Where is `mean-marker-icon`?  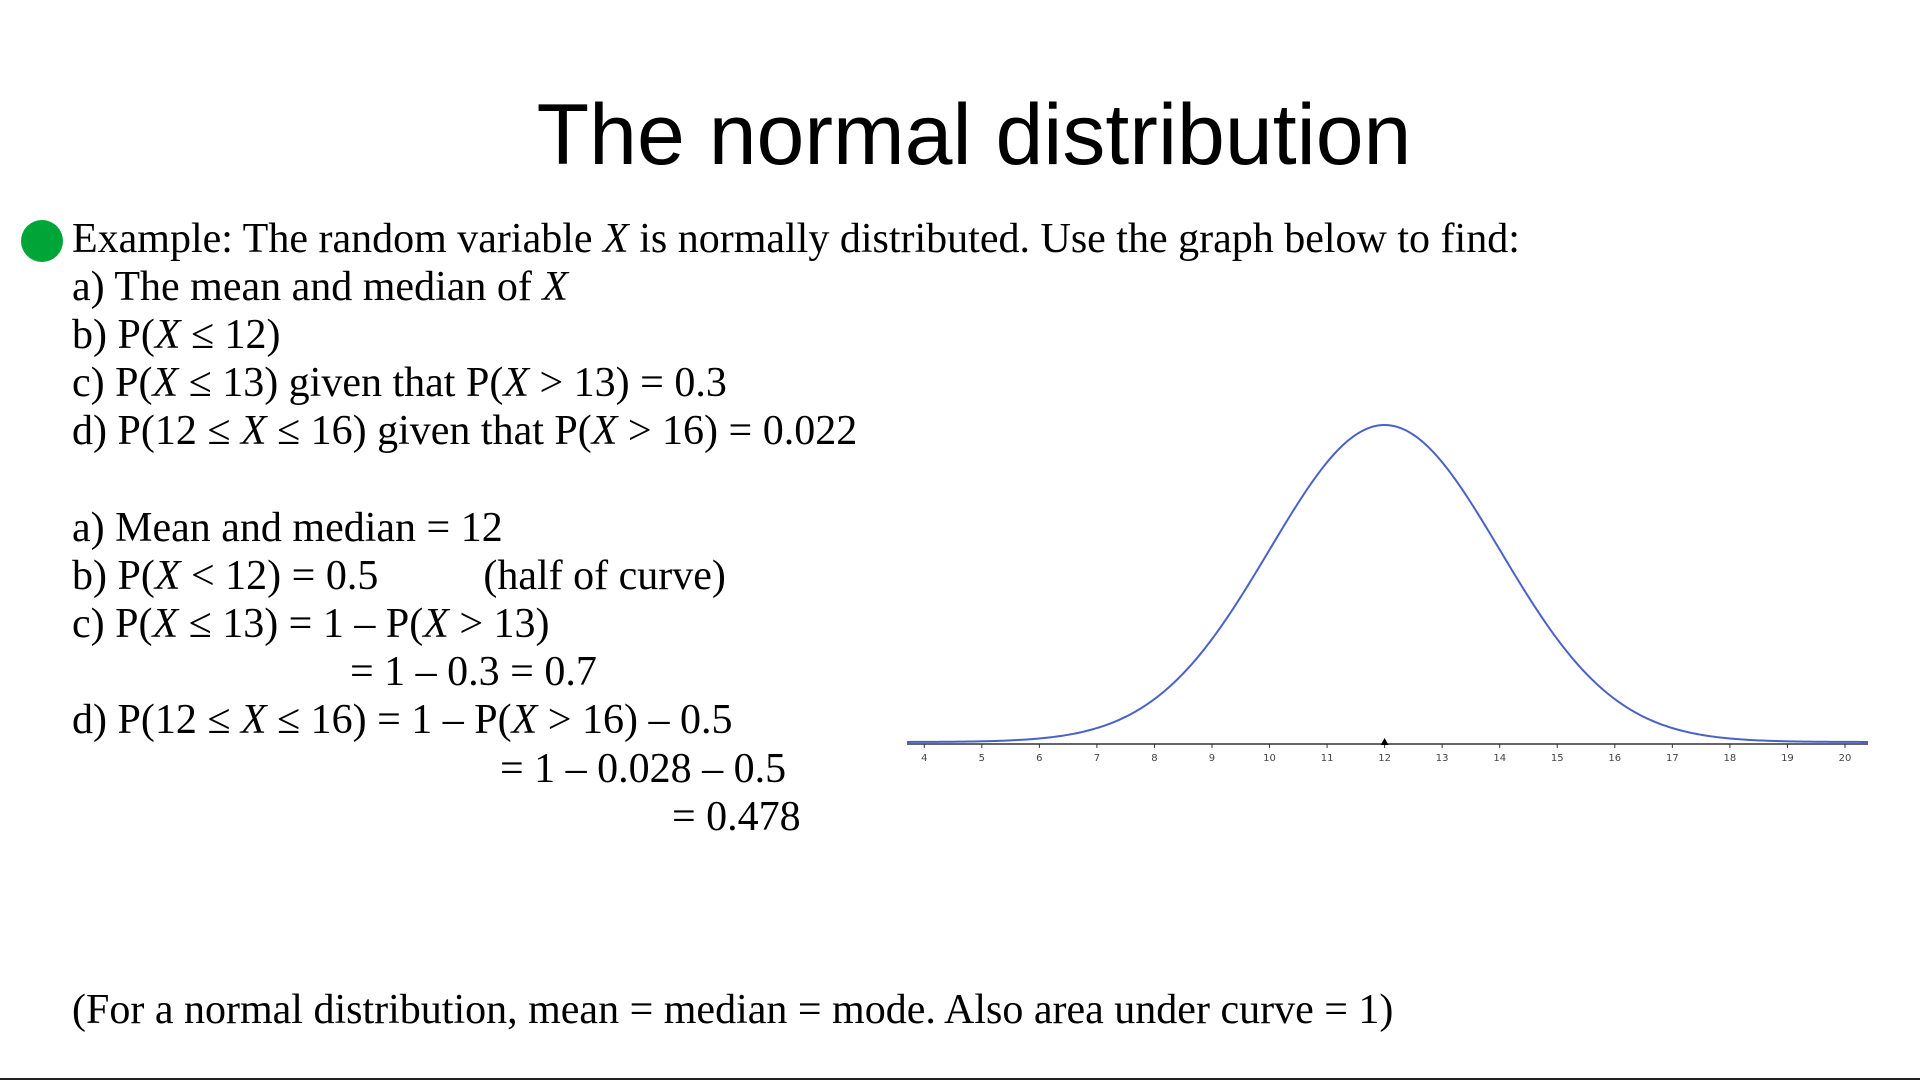
mean-marker-icon is located at coordinates (1384, 741).